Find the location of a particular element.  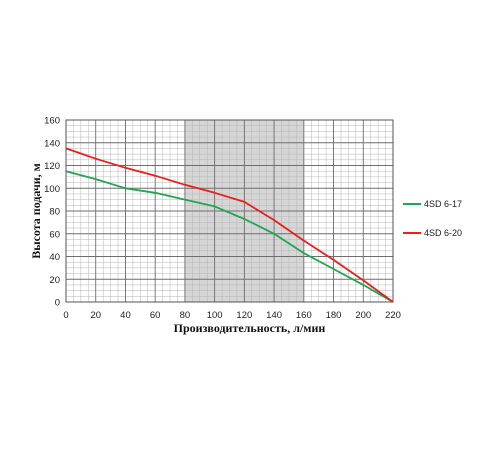

x-tick-label: 200 is located at coordinates (363, 315).